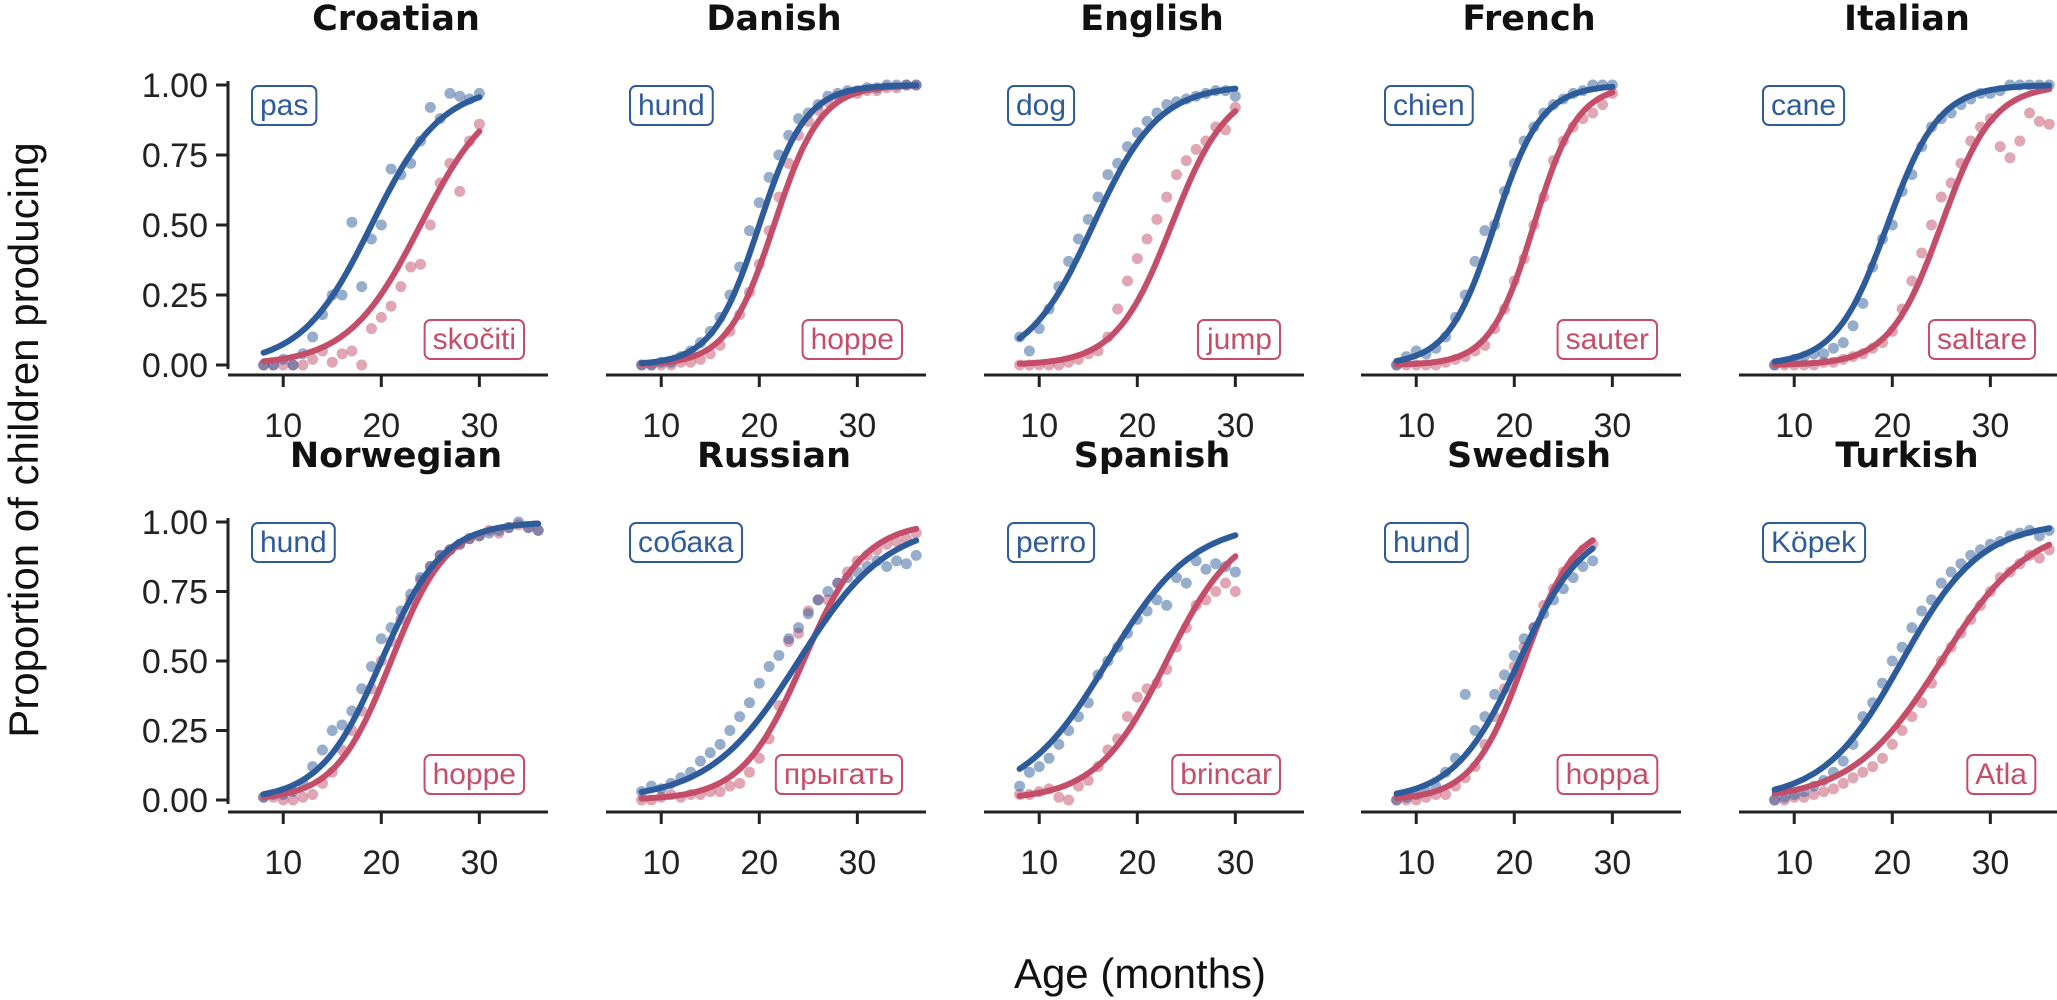 The height and width of the screenshot is (1000, 2057). Describe the element at coordinates (284, 105) in the screenshot. I see `noun-word-label: pas` at that location.